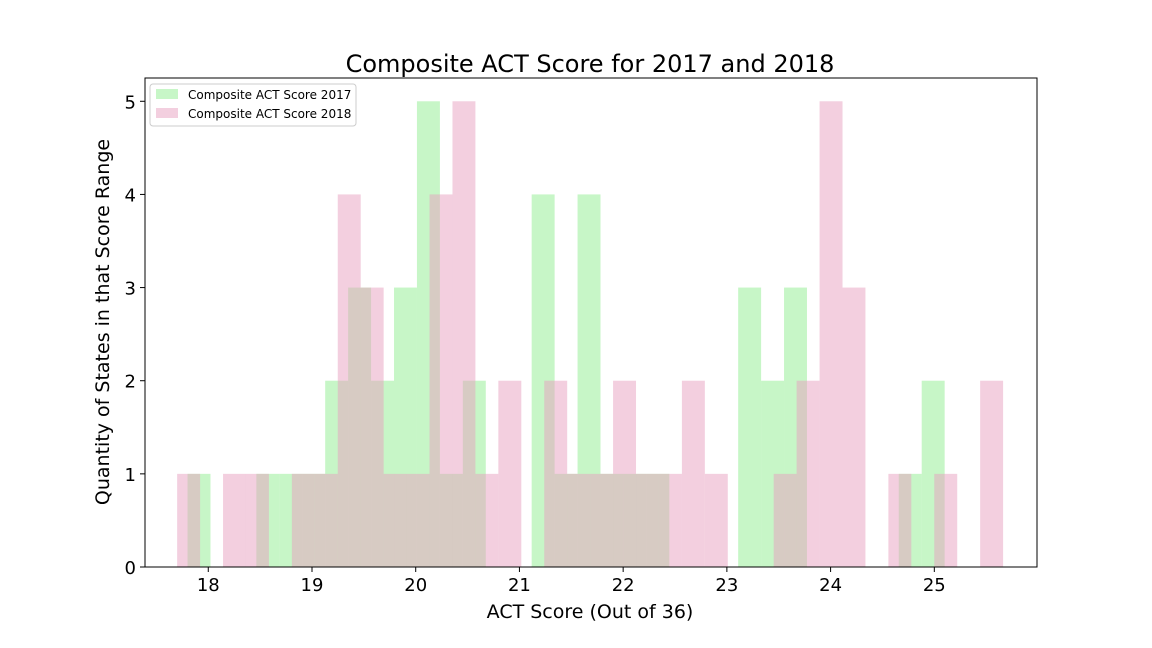 The height and width of the screenshot is (648, 1152). What do you see at coordinates (103, 322) in the screenshot?
I see `y-axis-label: Quantity of States in that Score Range` at bounding box center [103, 322].